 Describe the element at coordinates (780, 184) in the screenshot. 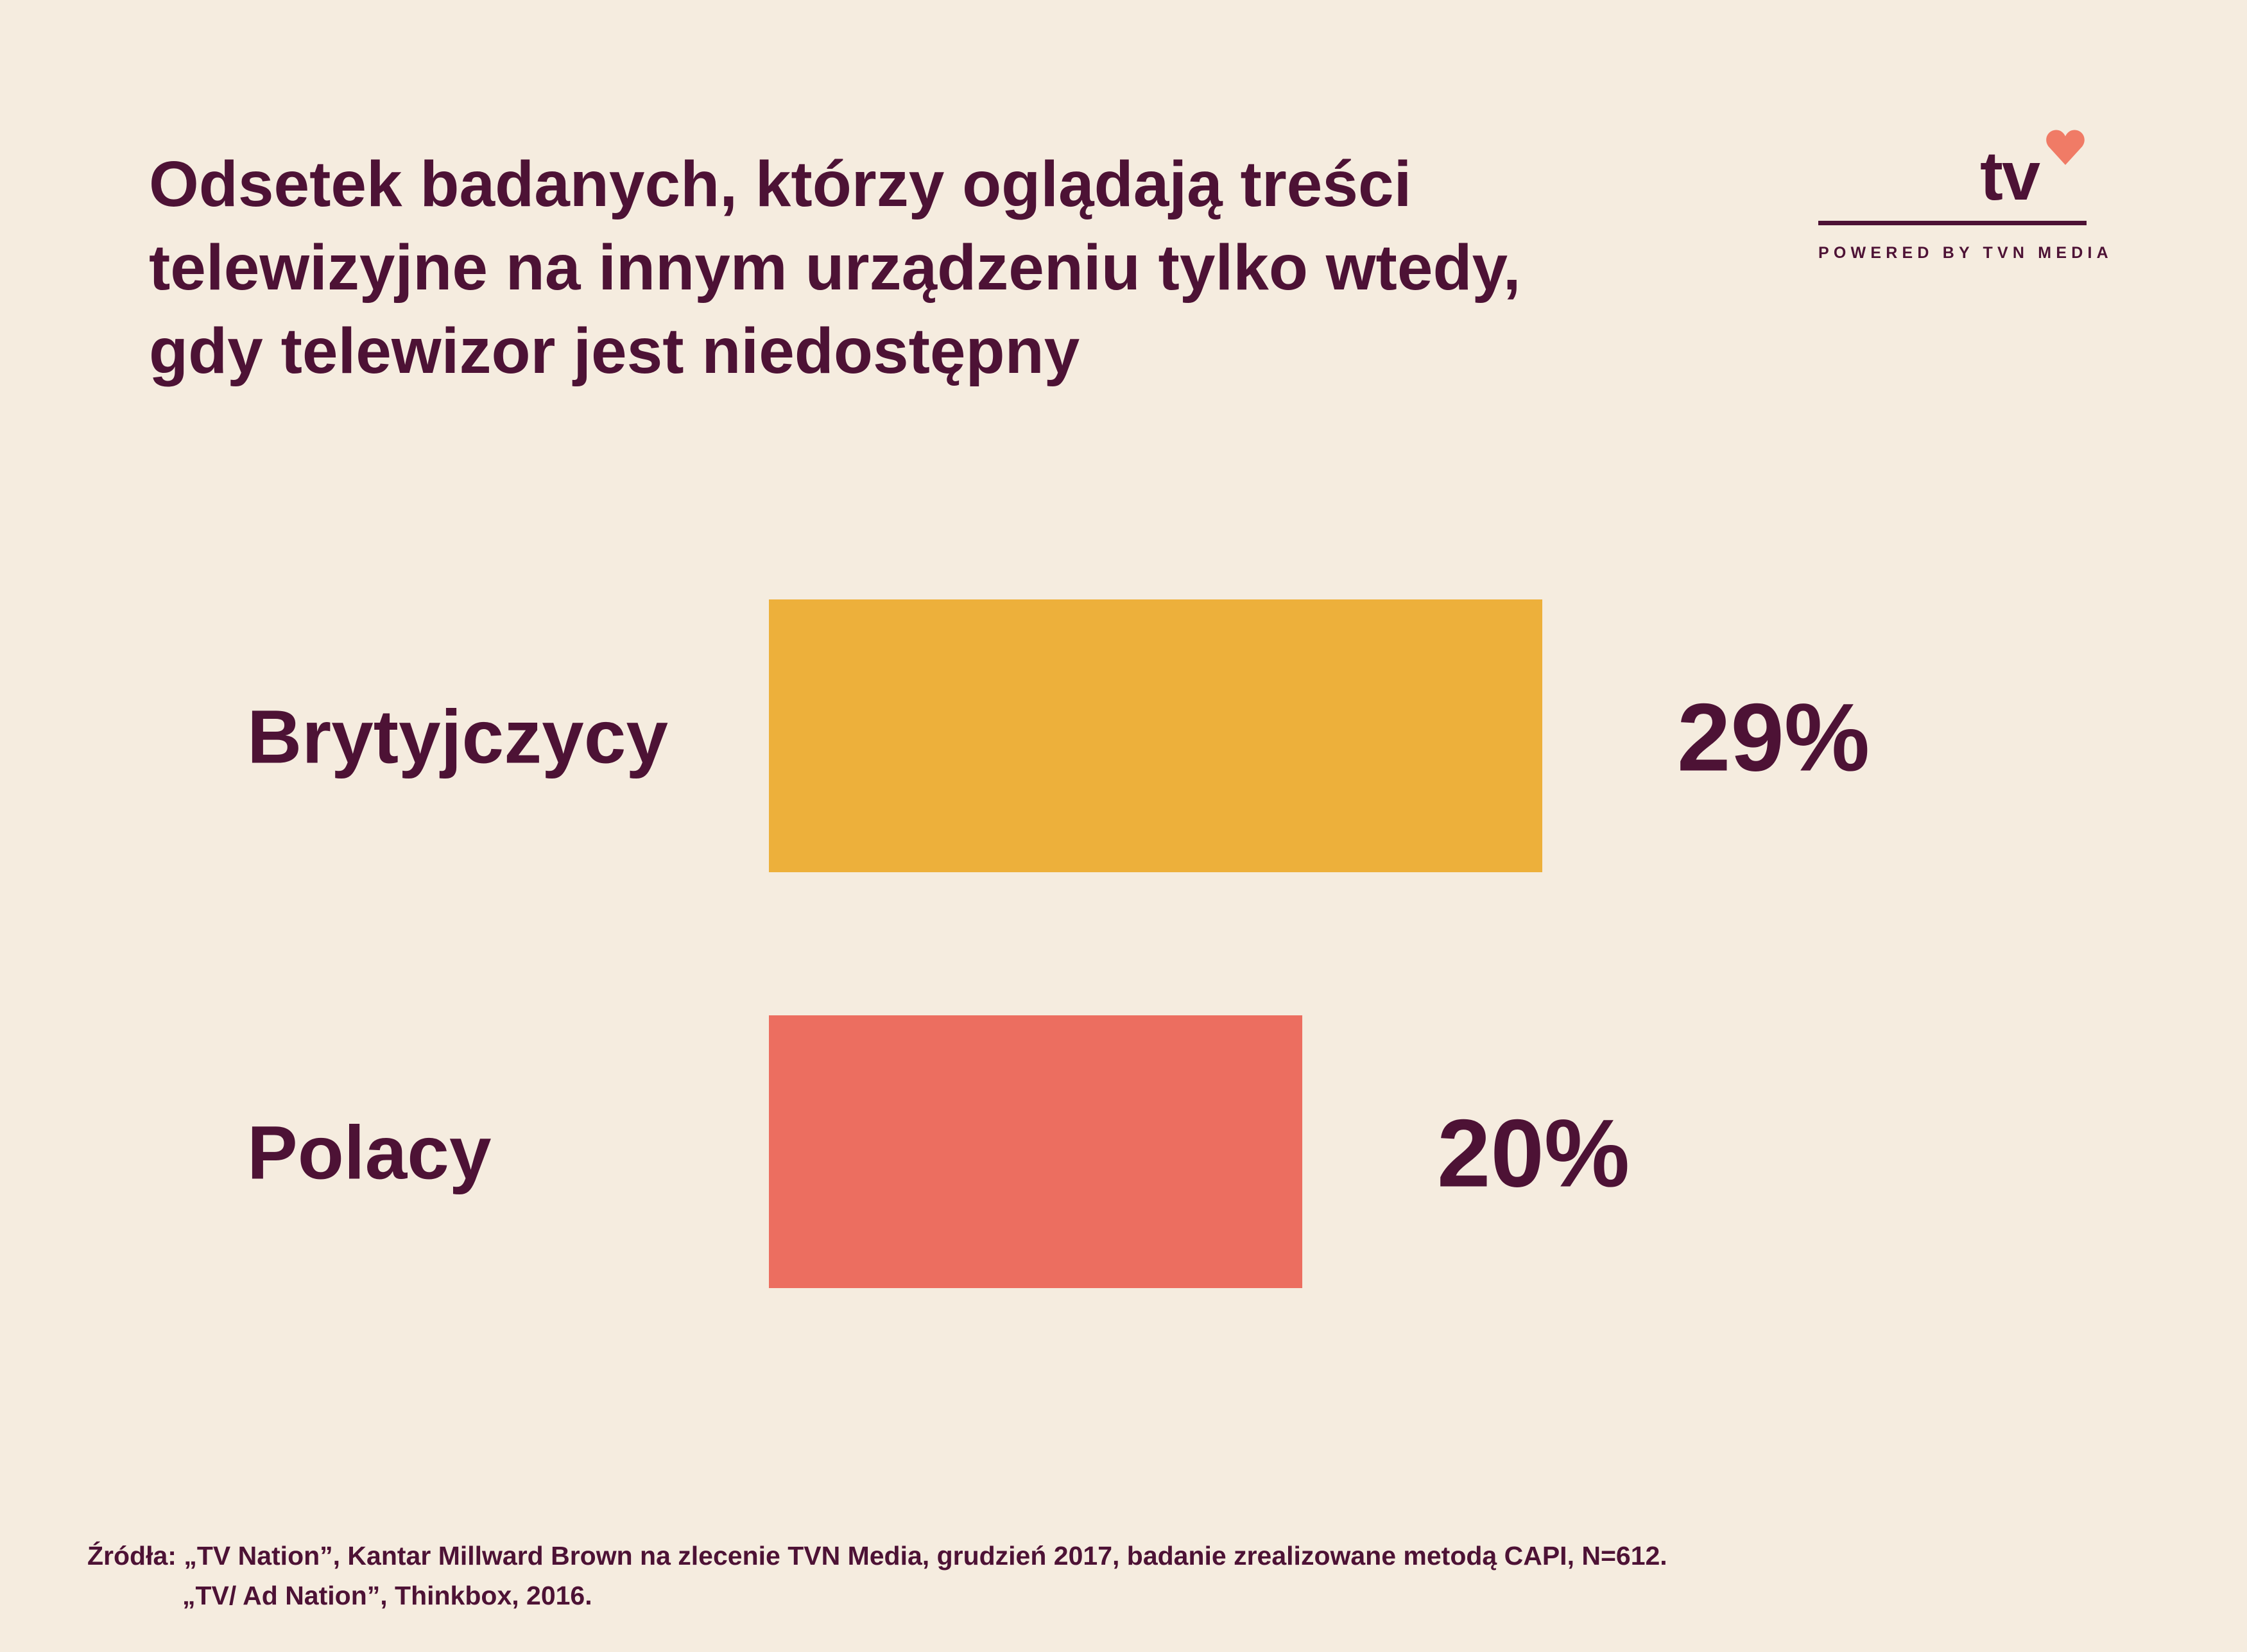

I see `title-line-1: Odsetek badanych, którzy oglądają treści` at that location.